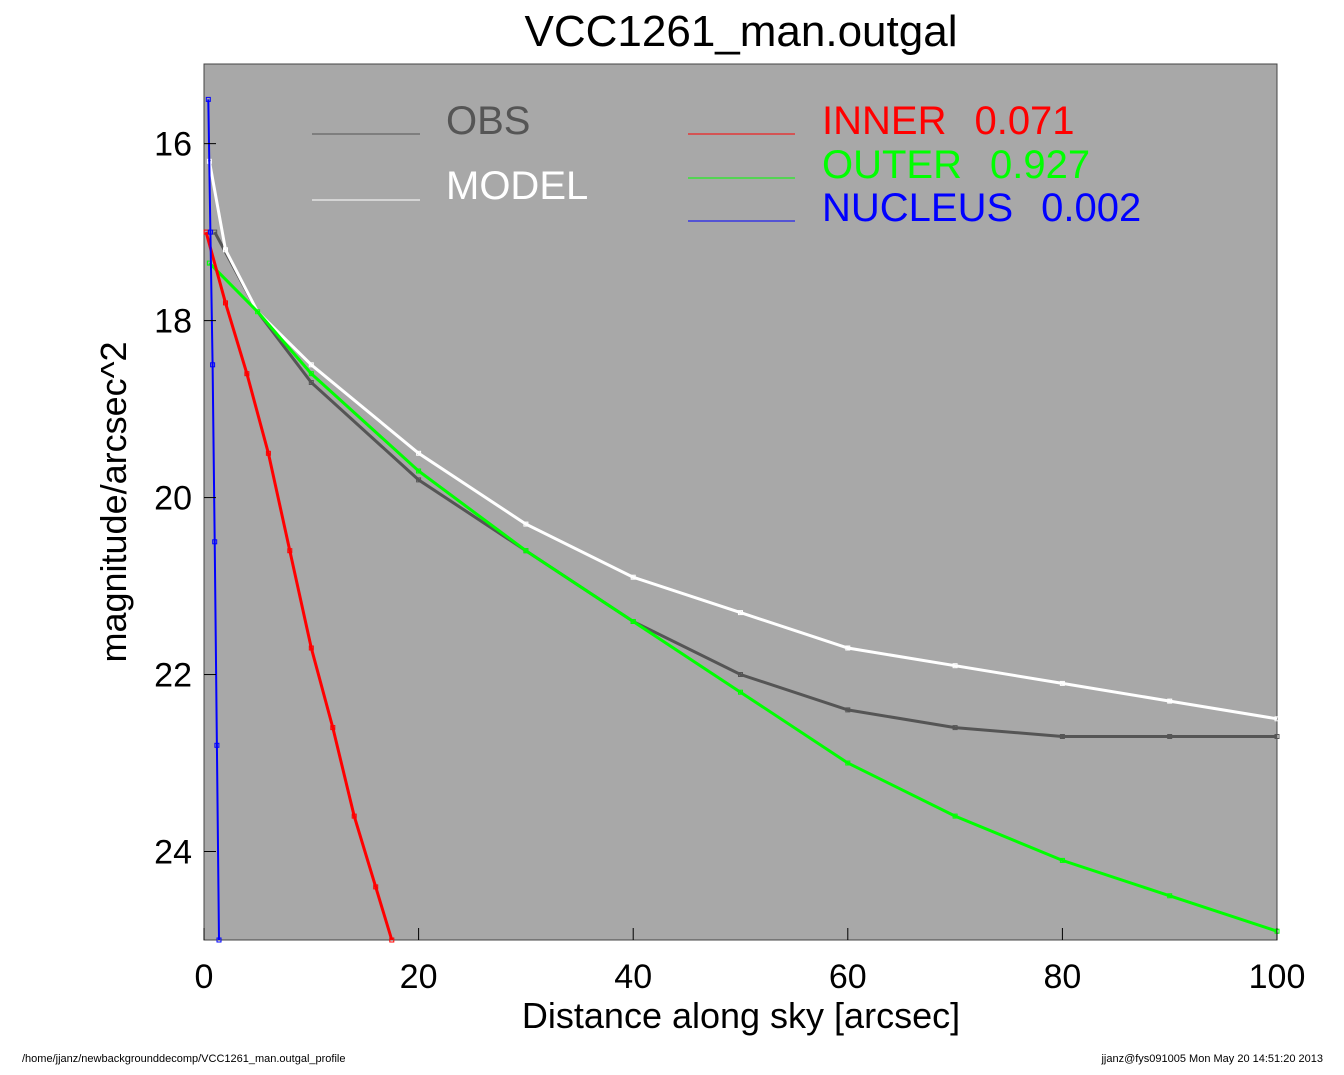  I want to click on footer-timestamp: jjanz@fys091005 Mon May 20 14:51:20 2013, so click(1211, 1059).